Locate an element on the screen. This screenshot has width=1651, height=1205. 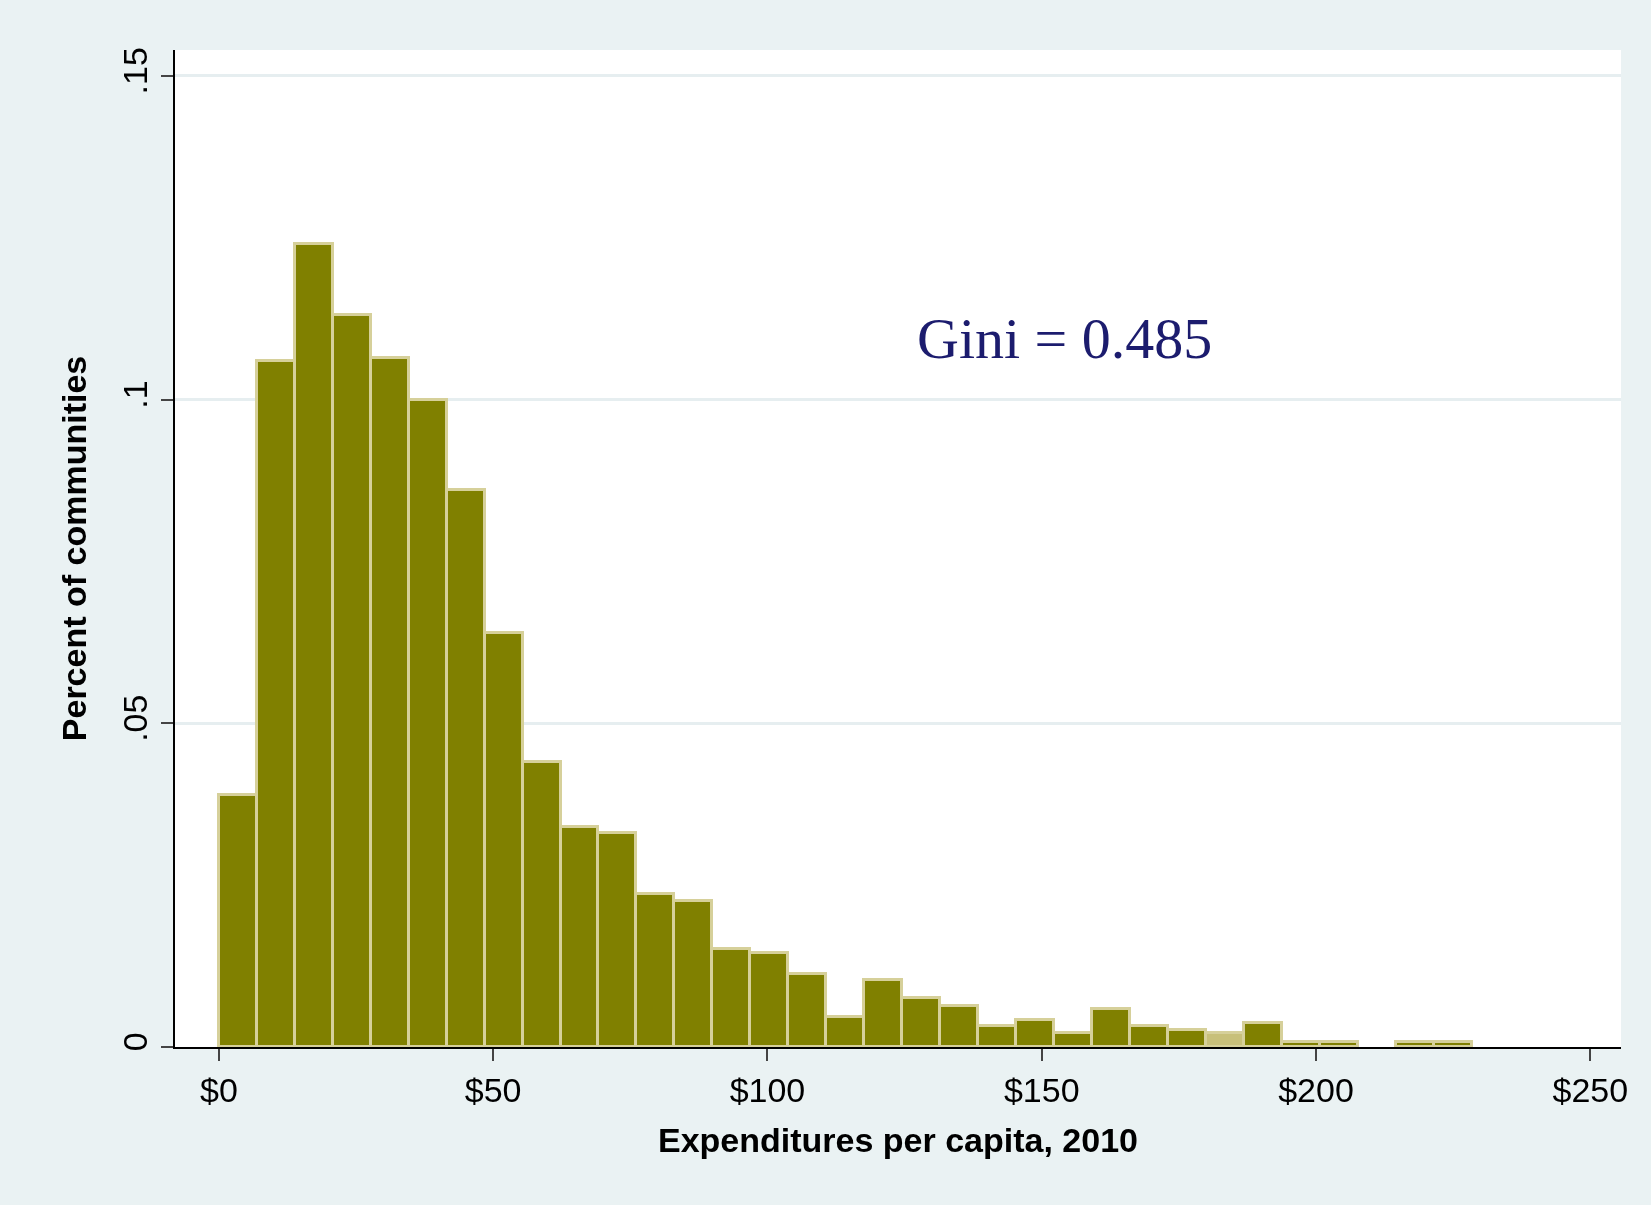
x-tick-label: $50 is located at coordinates (493, 1089).